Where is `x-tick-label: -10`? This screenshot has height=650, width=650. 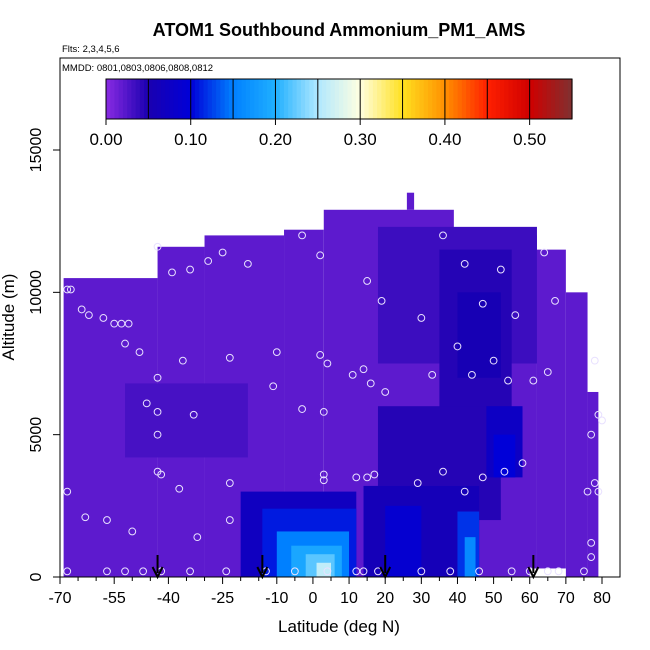 x-tick-label: -10 is located at coordinates (276, 598).